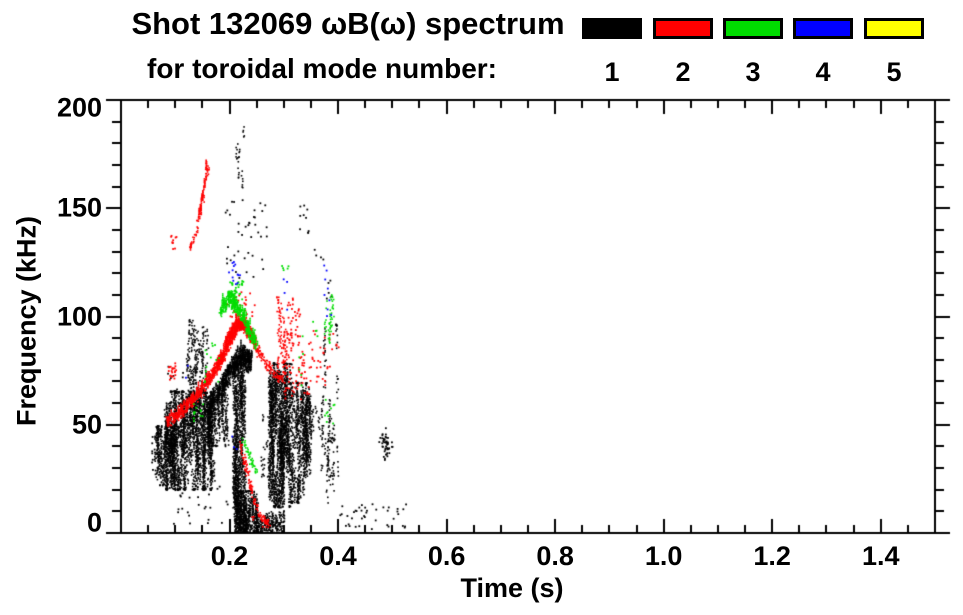 This screenshot has width=963, height=615. I want to click on legend-label-5: 5, so click(894, 72).